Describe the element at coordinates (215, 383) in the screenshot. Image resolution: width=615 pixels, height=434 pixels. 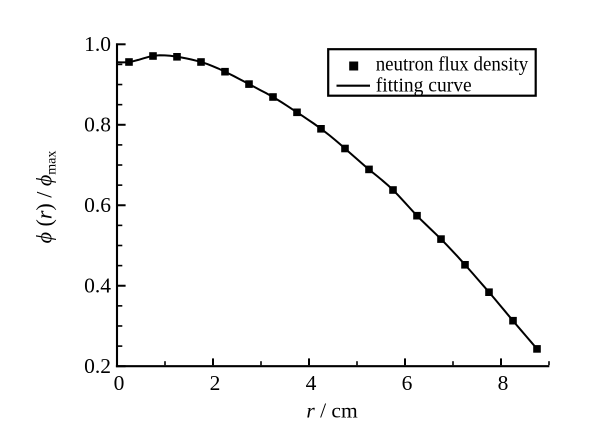
I see `svg-text: 2` at that location.